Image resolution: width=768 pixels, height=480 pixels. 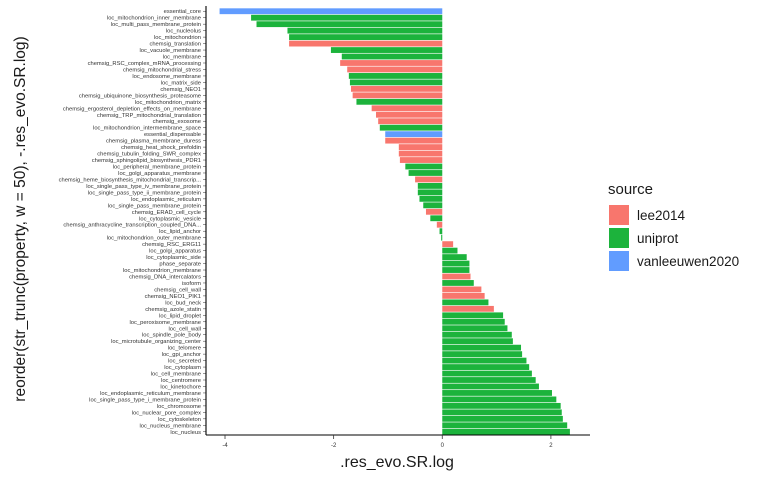 What do you see at coordinates (177, 38) in the screenshot?
I see `y-tick-label: loc_mitochondrion` at bounding box center [177, 38].